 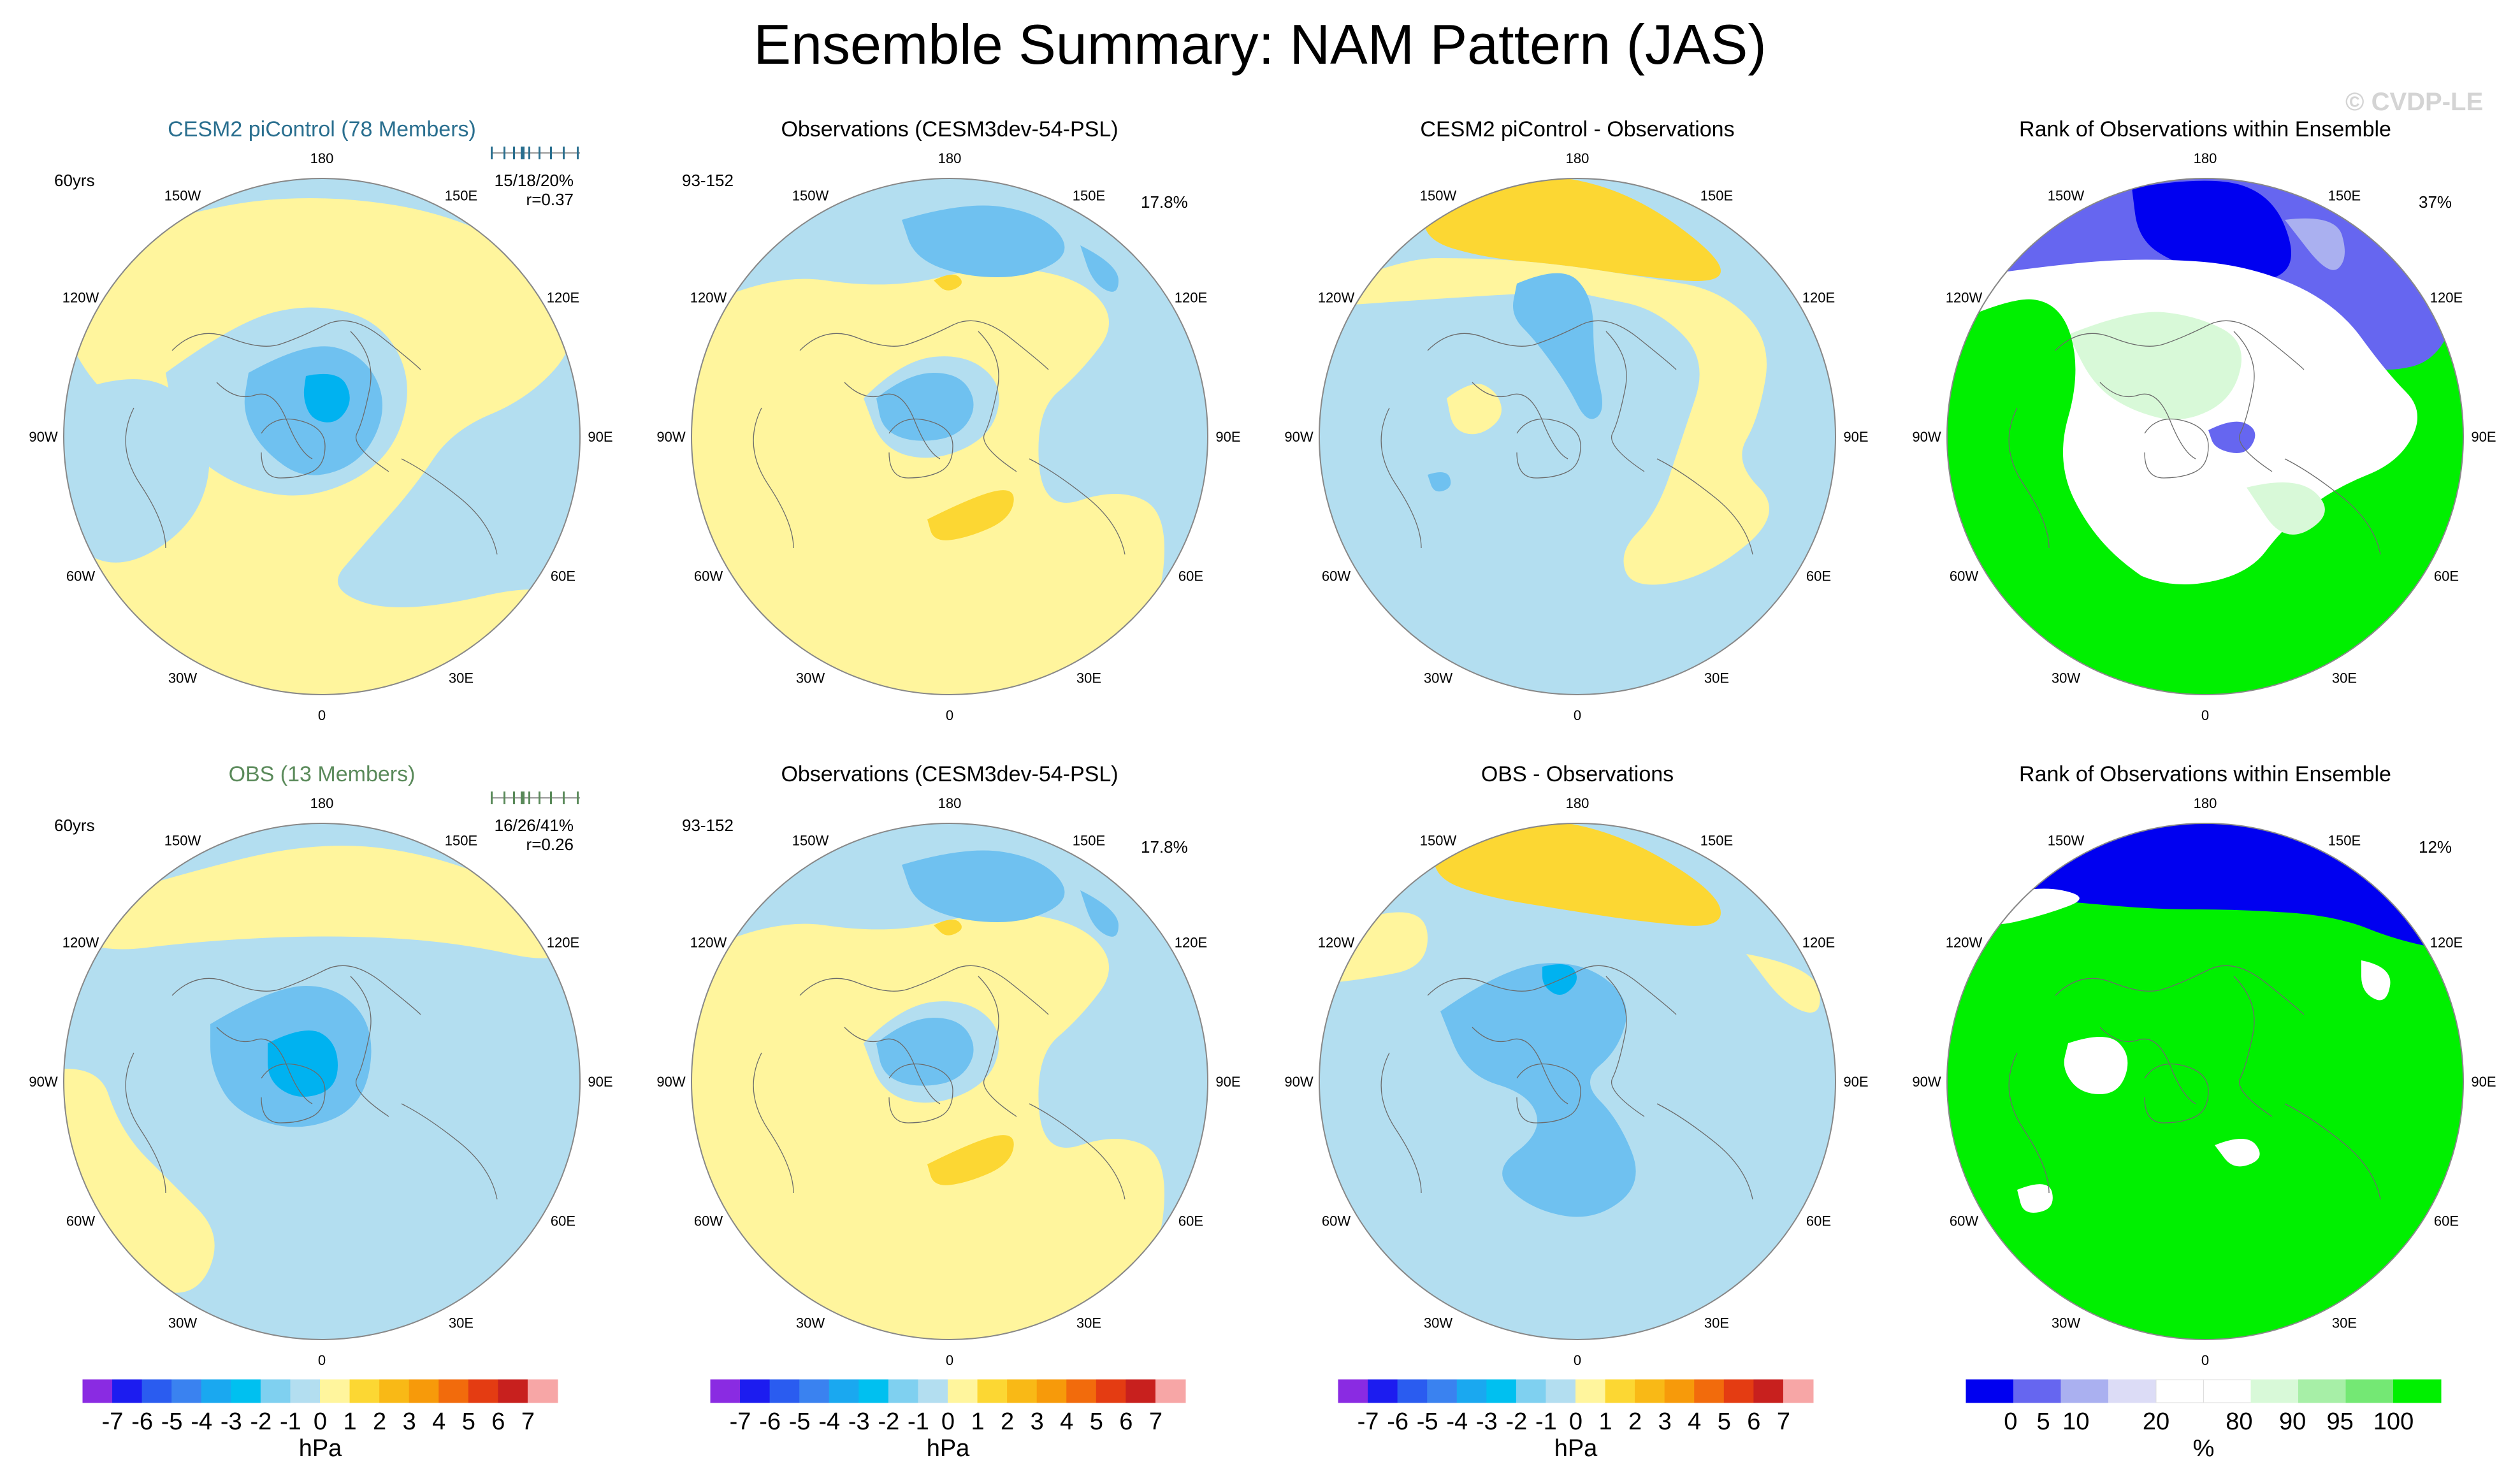 I want to click on colorbar-svg: 0 5 10 20 80 90 95 100%, so click(x=2204, y=1420).